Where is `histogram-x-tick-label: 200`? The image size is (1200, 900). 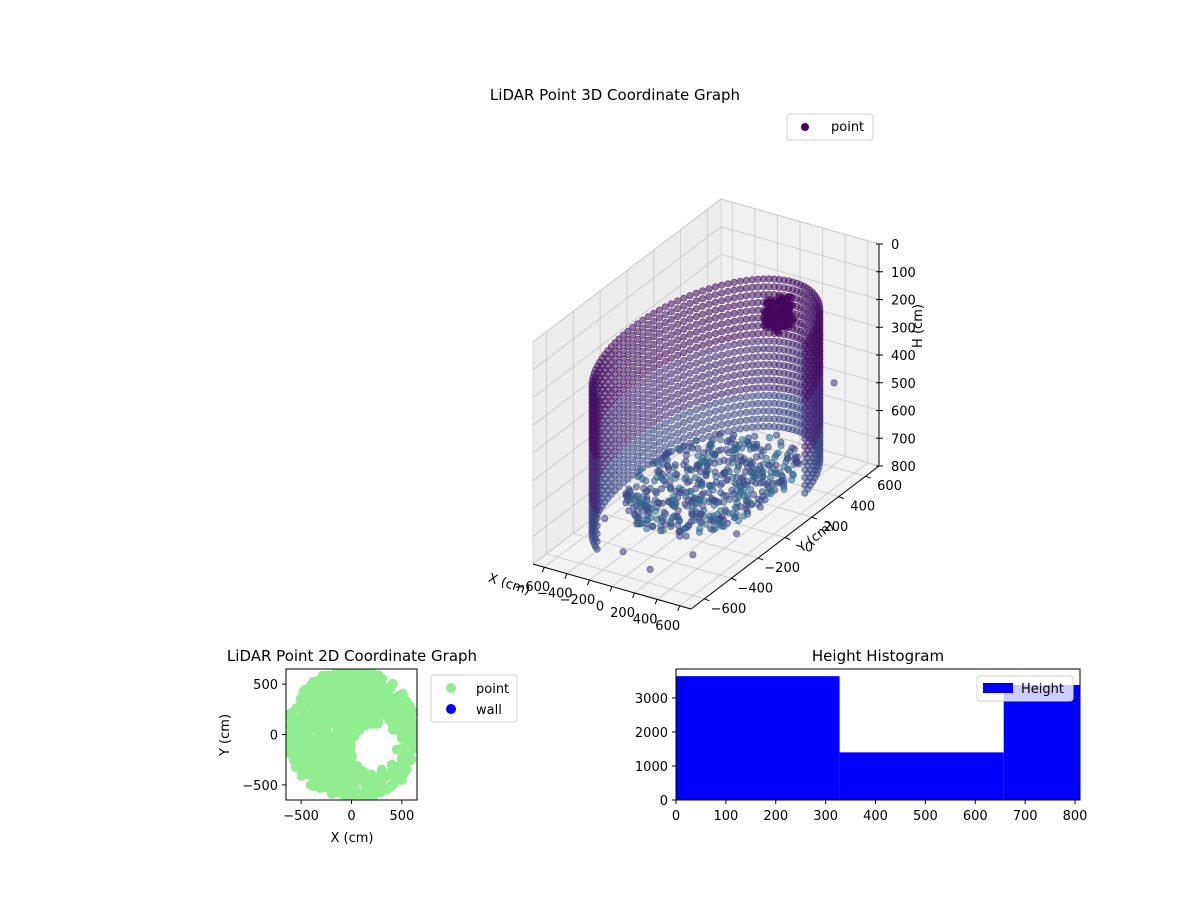
histogram-x-tick-label: 200 is located at coordinates (775, 816).